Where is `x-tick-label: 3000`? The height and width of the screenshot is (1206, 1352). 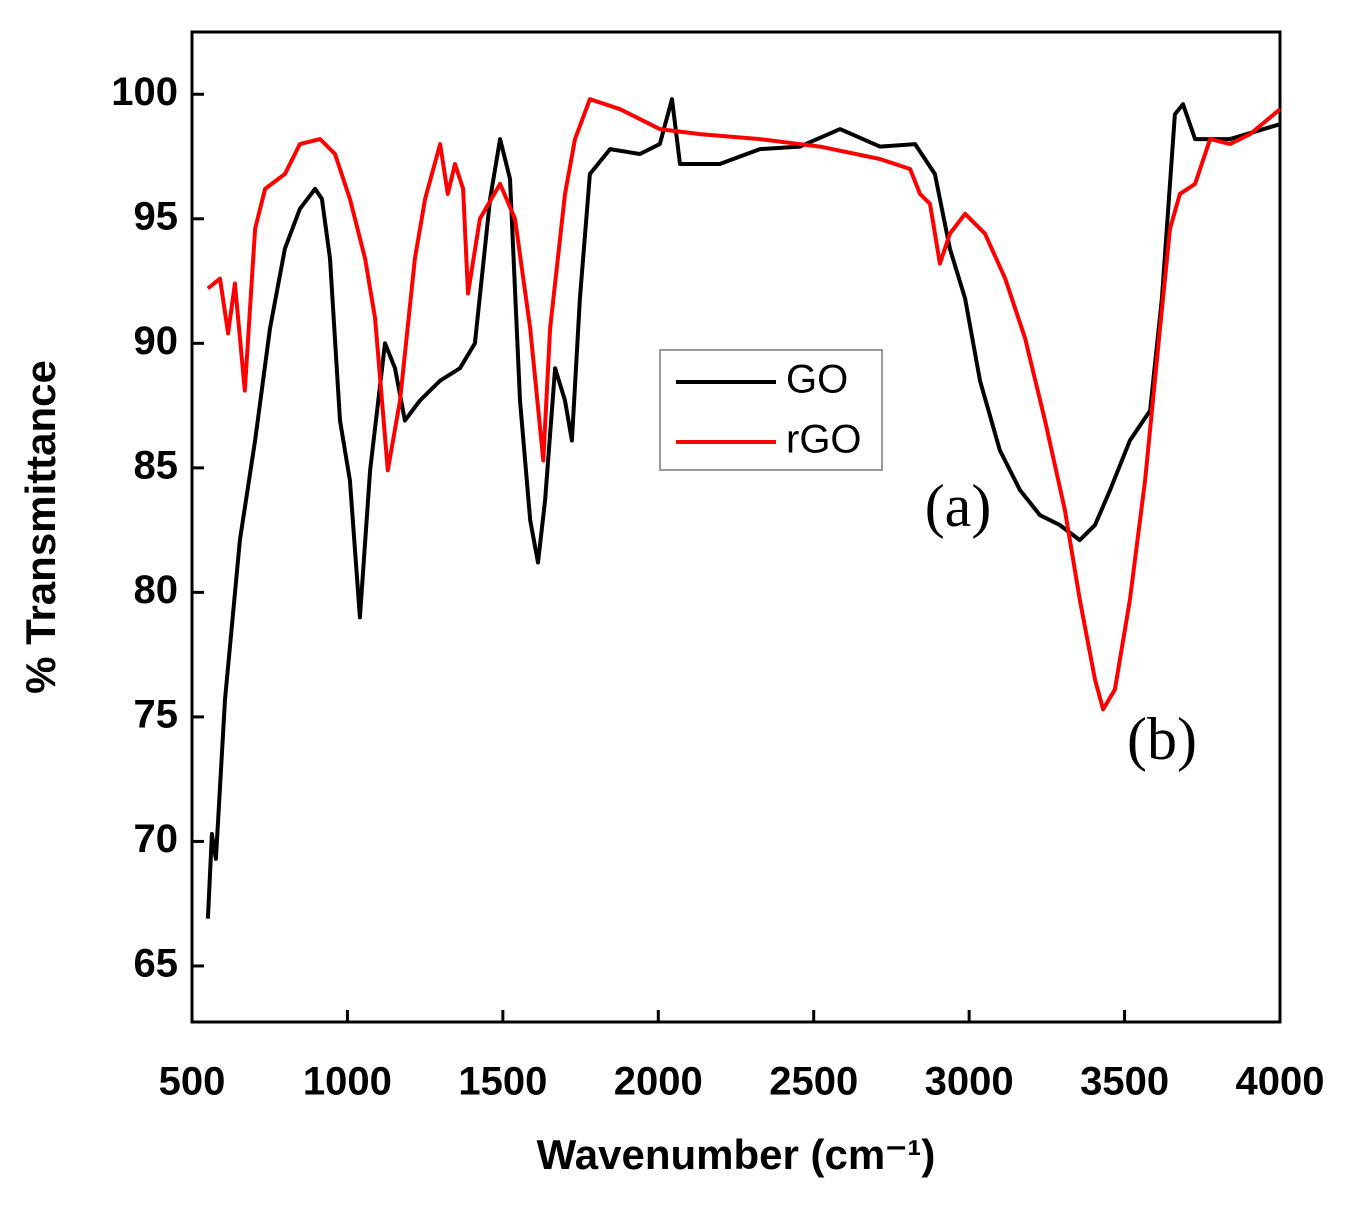 x-tick-label: 3000 is located at coordinates (969, 1082).